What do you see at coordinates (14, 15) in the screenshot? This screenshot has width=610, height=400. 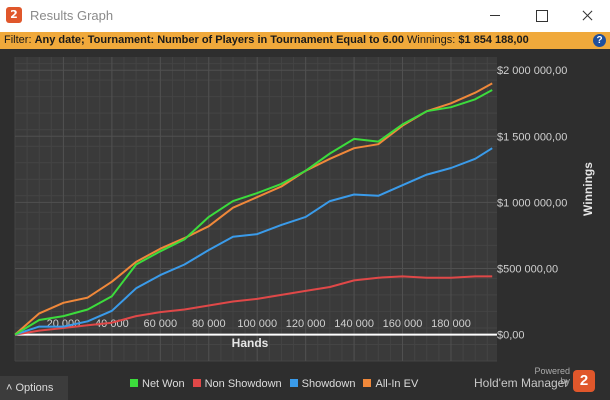 I see `app-logo-icon: 2` at bounding box center [14, 15].